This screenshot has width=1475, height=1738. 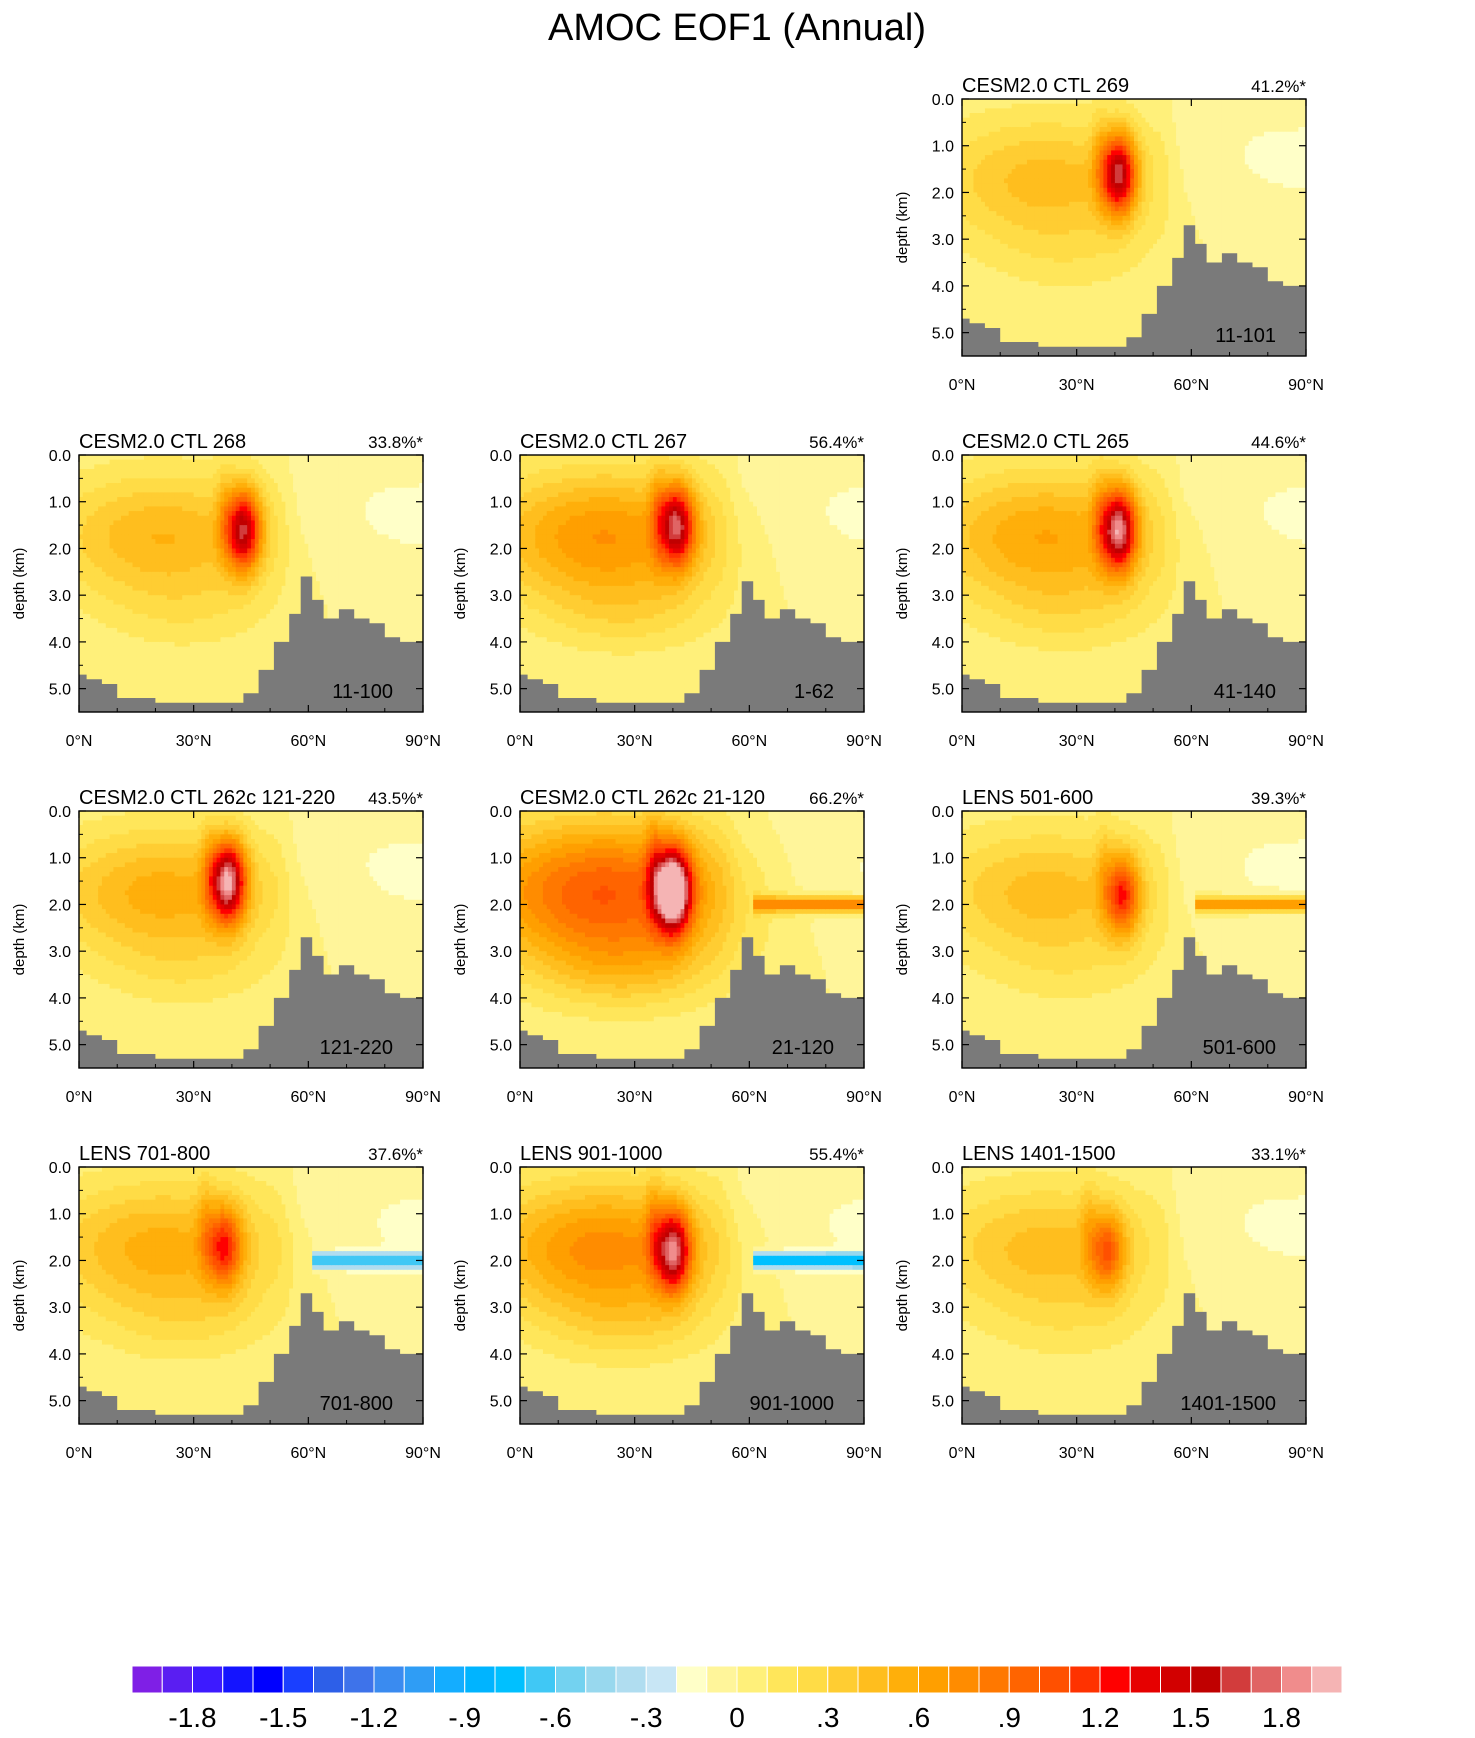 I want to click on figure-title: AMOC EOF1 (Annual), so click(x=737, y=28).